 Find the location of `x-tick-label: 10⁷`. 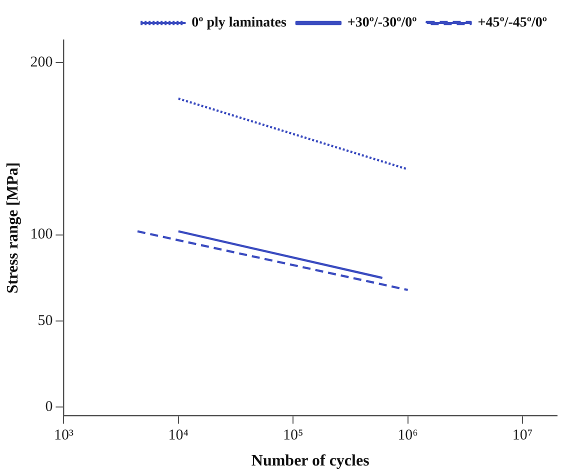

x-tick-label: 10⁷ is located at coordinates (522, 436).